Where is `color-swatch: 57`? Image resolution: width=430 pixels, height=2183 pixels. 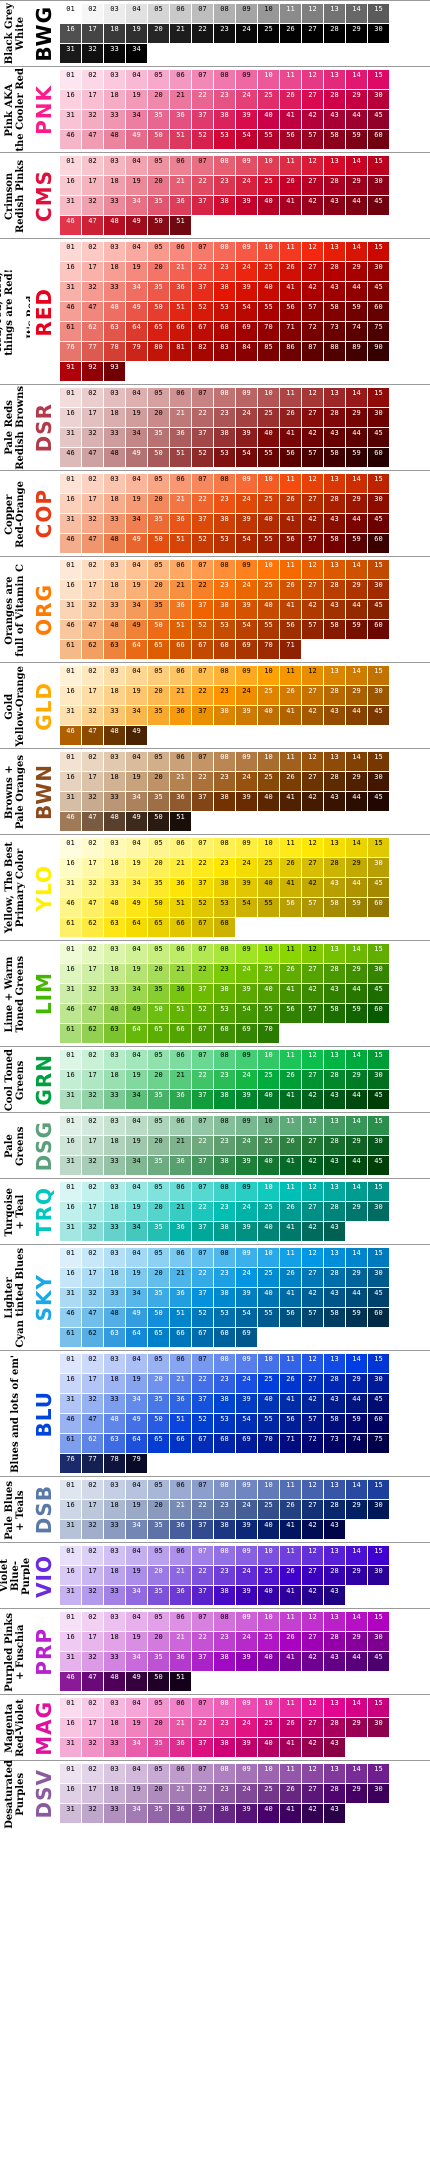
color-swatch: 57 is located at coordinates (312, 311).